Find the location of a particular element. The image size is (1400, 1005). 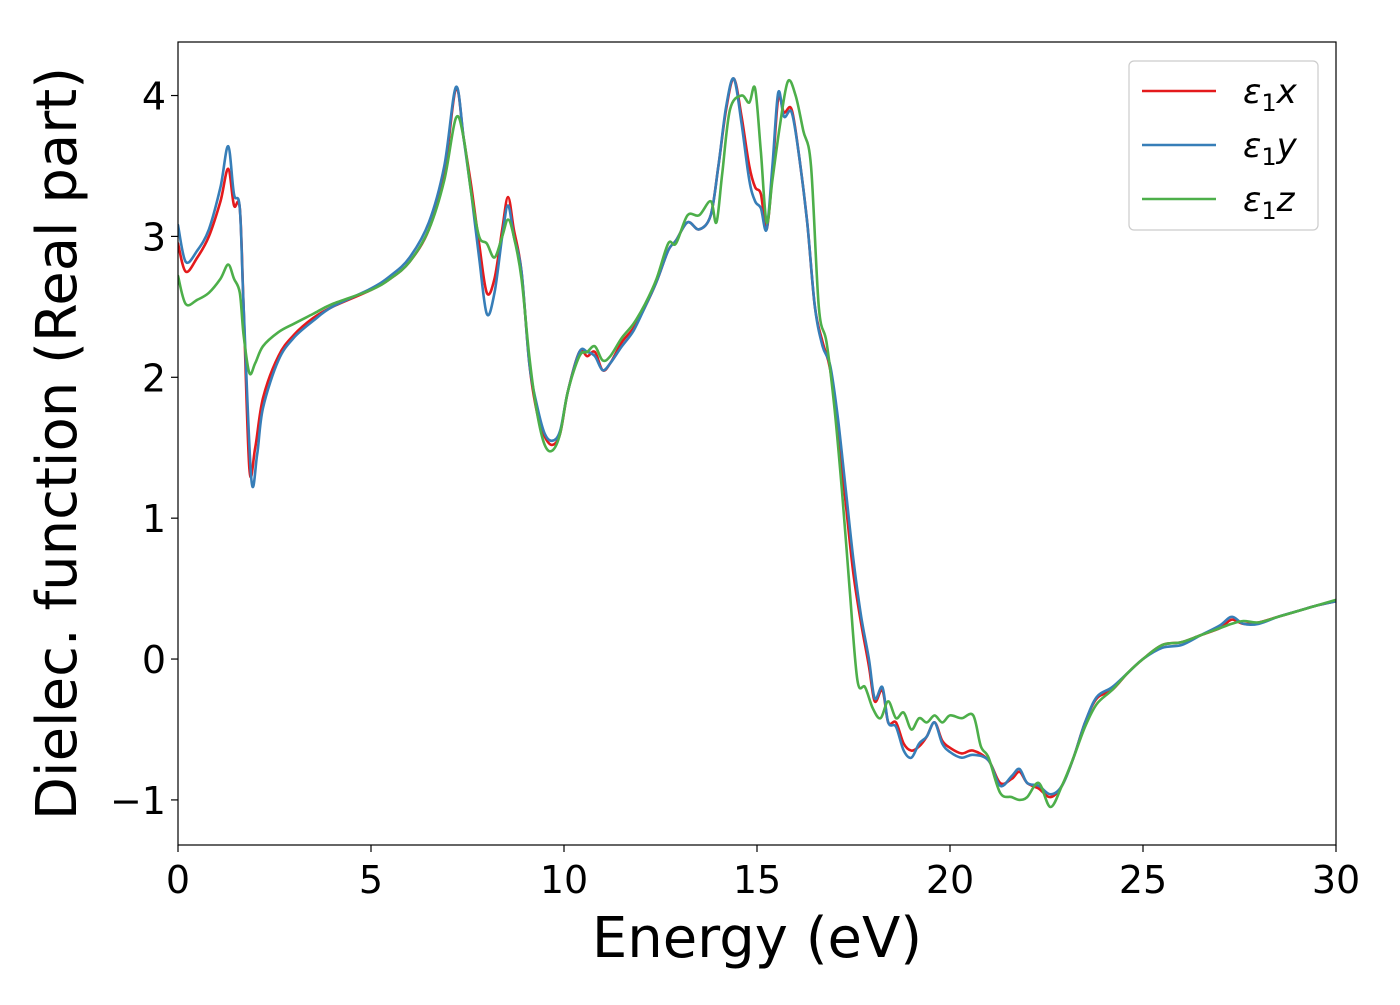

legend: ε1x ε1y ε1z is located at coordinates (1223, 145).